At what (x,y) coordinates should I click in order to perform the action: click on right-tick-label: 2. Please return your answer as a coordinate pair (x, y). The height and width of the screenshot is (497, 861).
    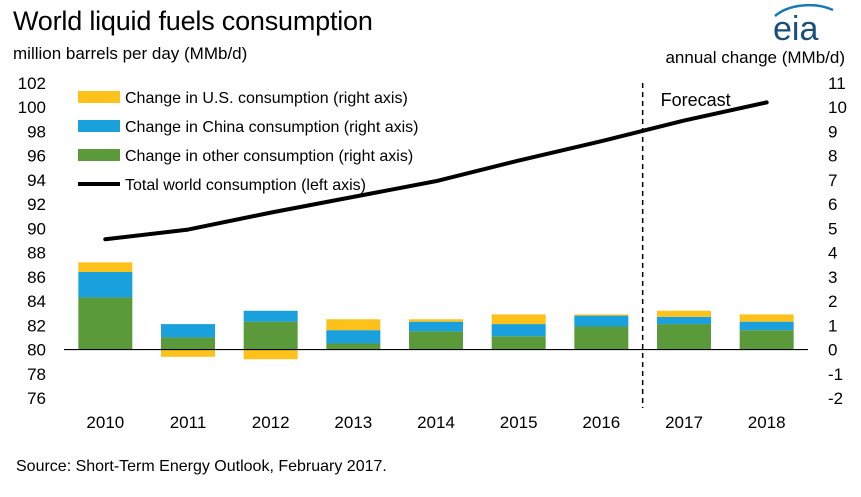
    Looking at the image, I should click on (832, 301).